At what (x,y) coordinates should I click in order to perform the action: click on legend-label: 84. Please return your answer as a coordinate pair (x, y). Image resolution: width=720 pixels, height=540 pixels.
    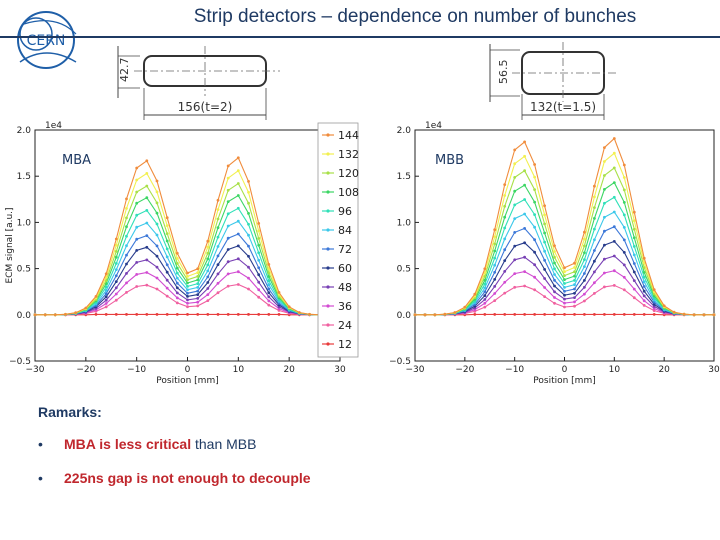
    Looking at the image, I should click on (345, 230).